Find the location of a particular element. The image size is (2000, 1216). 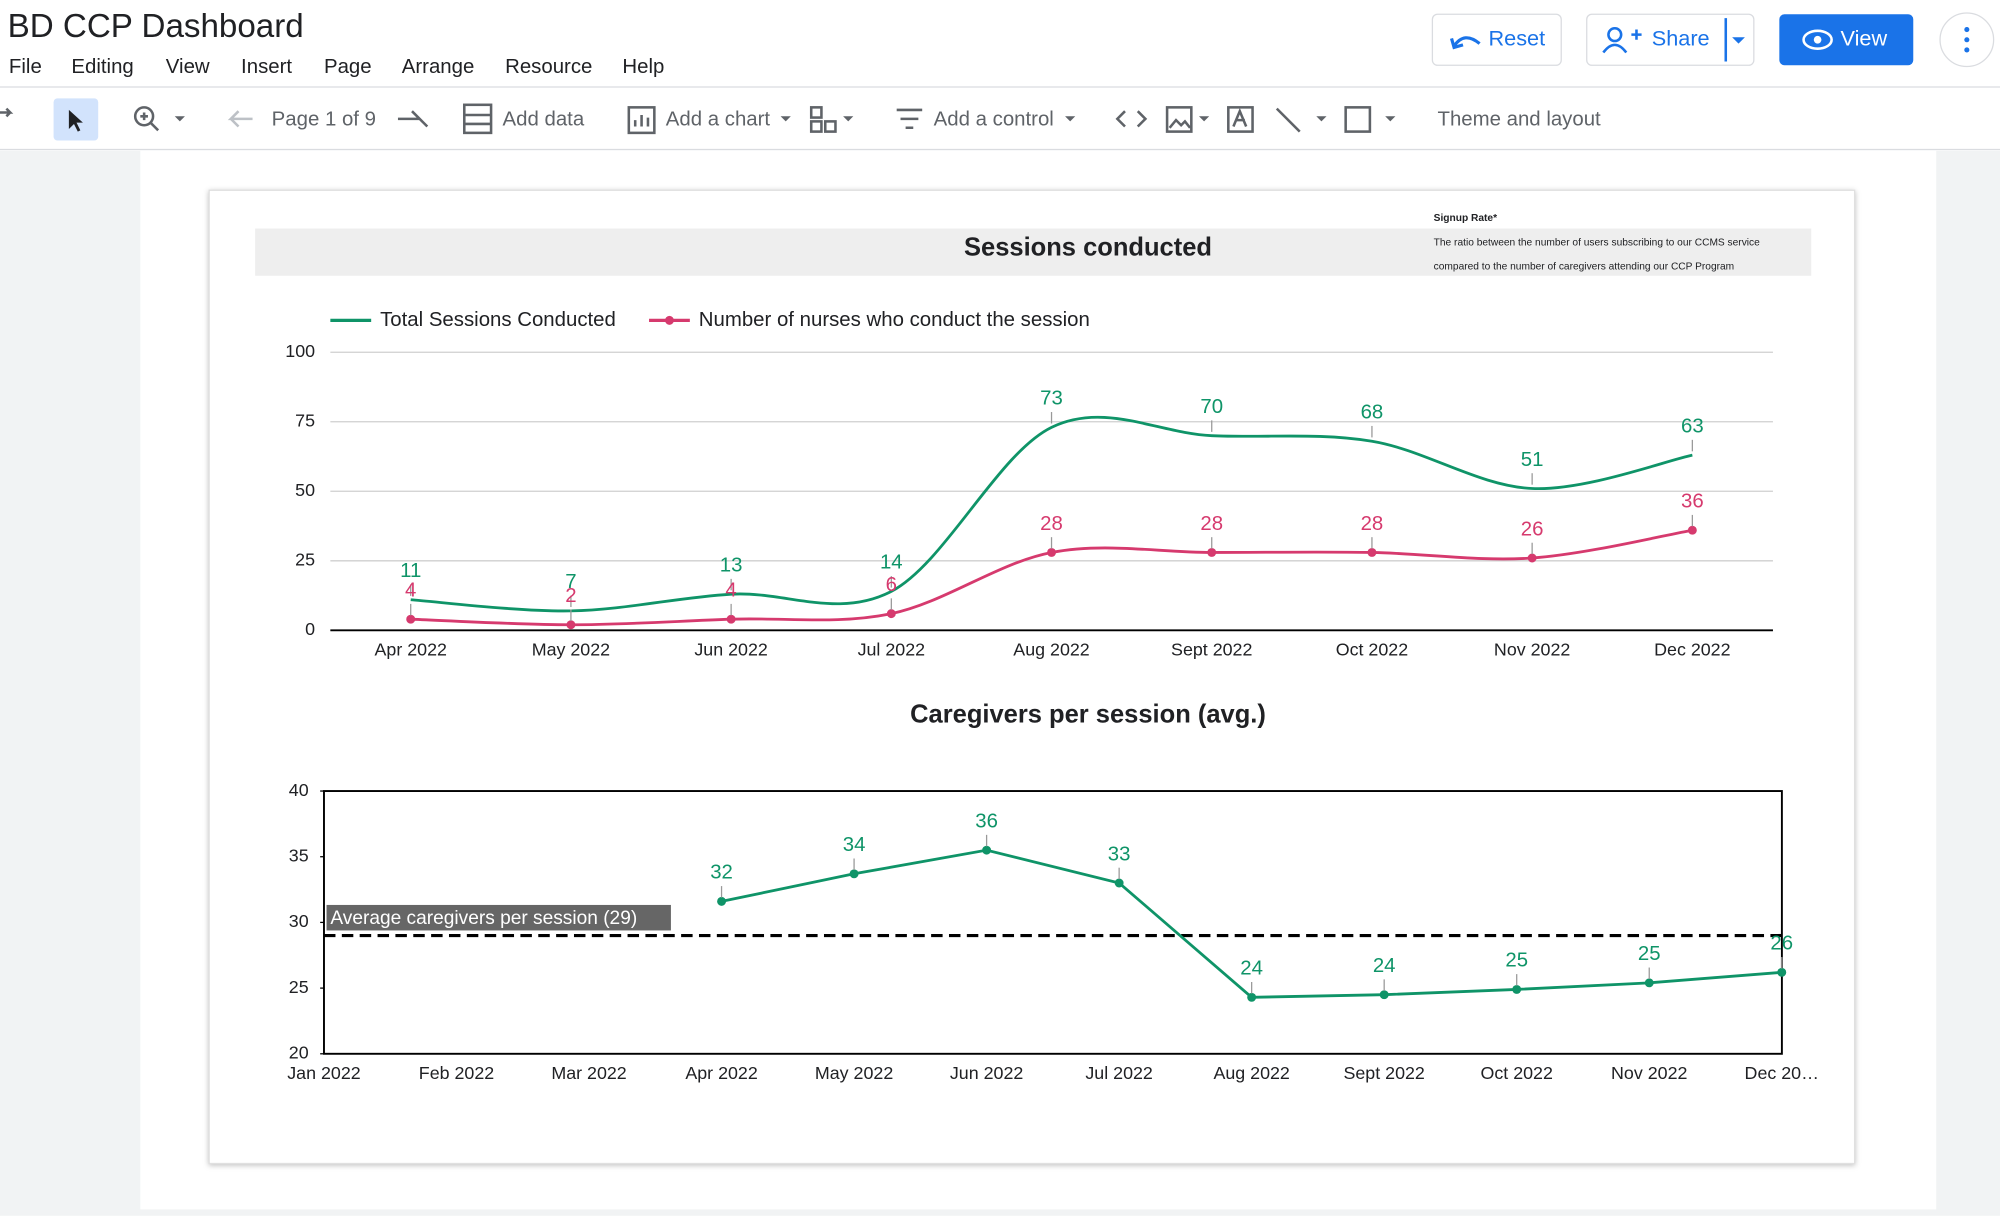

legend-label: Number of nurses who conduct the session is located at coordinates (894, 320).